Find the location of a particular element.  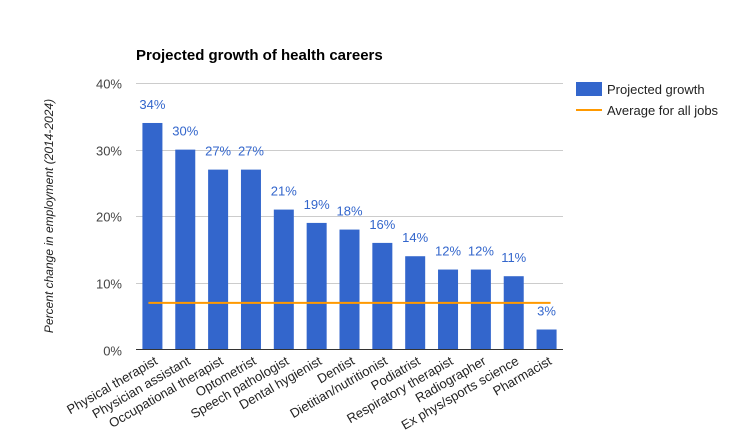

data-label: 34% is located at coordinates (152, 104).